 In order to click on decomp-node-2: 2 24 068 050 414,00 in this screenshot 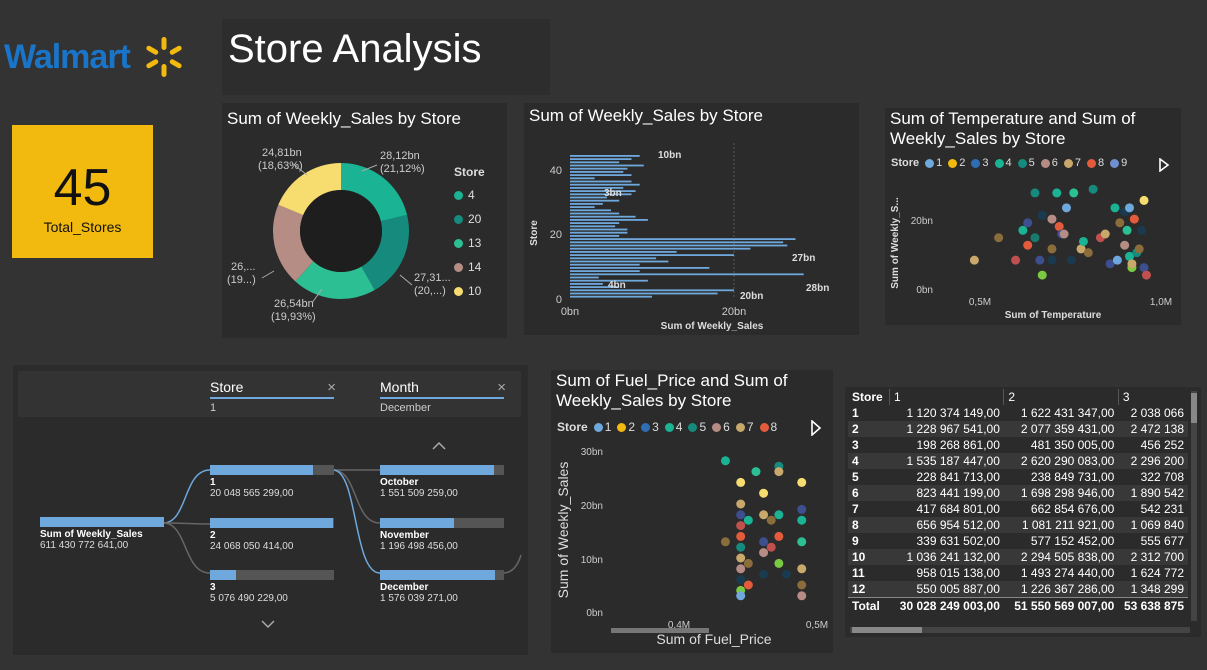, I will do `click(272, 535)`.